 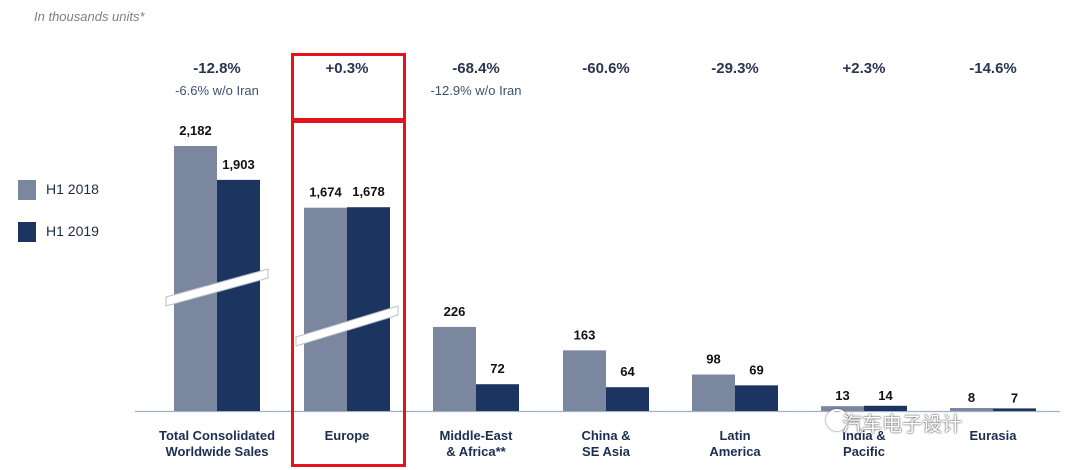 What do you see at coordinates (994, 435) in the screenshot?
I see `category-label: Eurasia` at bounding box center [994, 435].